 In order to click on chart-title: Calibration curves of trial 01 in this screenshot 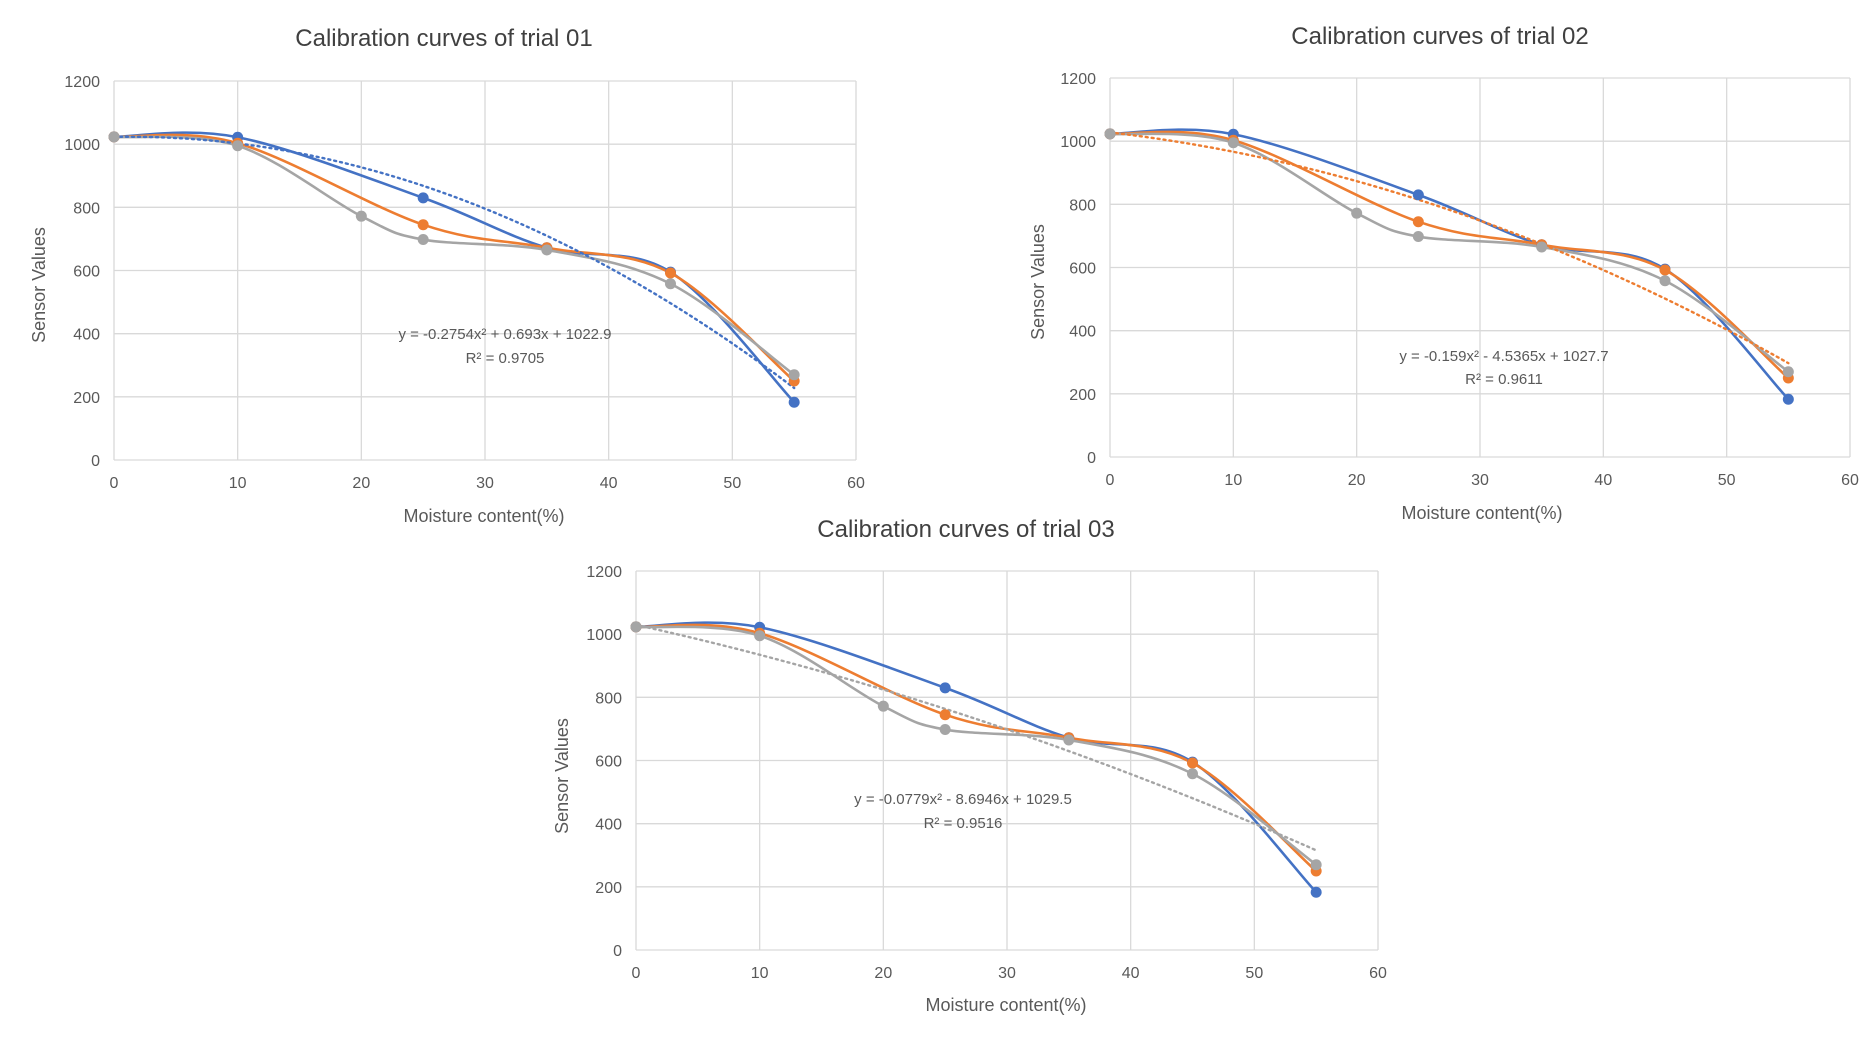, I will do `click(443, 38)`.